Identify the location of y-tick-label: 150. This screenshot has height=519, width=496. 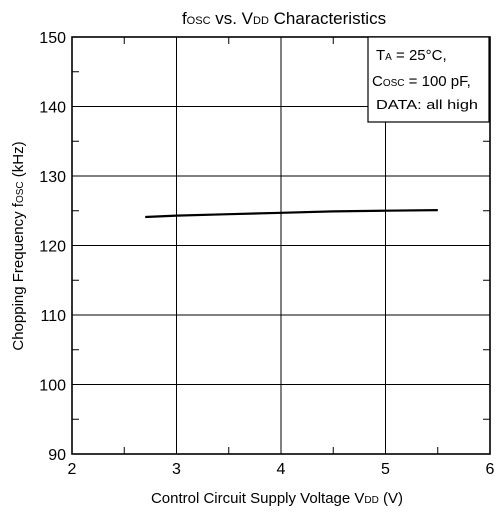
(52, 38).